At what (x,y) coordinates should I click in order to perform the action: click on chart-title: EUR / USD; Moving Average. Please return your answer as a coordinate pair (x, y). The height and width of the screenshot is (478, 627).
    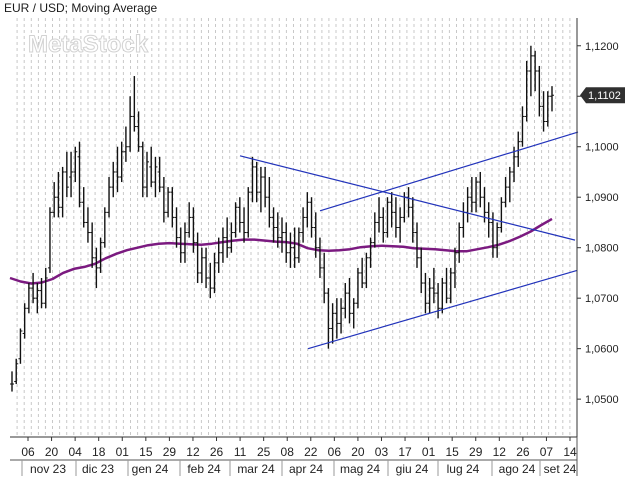
    Looking at the image, I should click on (81, 8).